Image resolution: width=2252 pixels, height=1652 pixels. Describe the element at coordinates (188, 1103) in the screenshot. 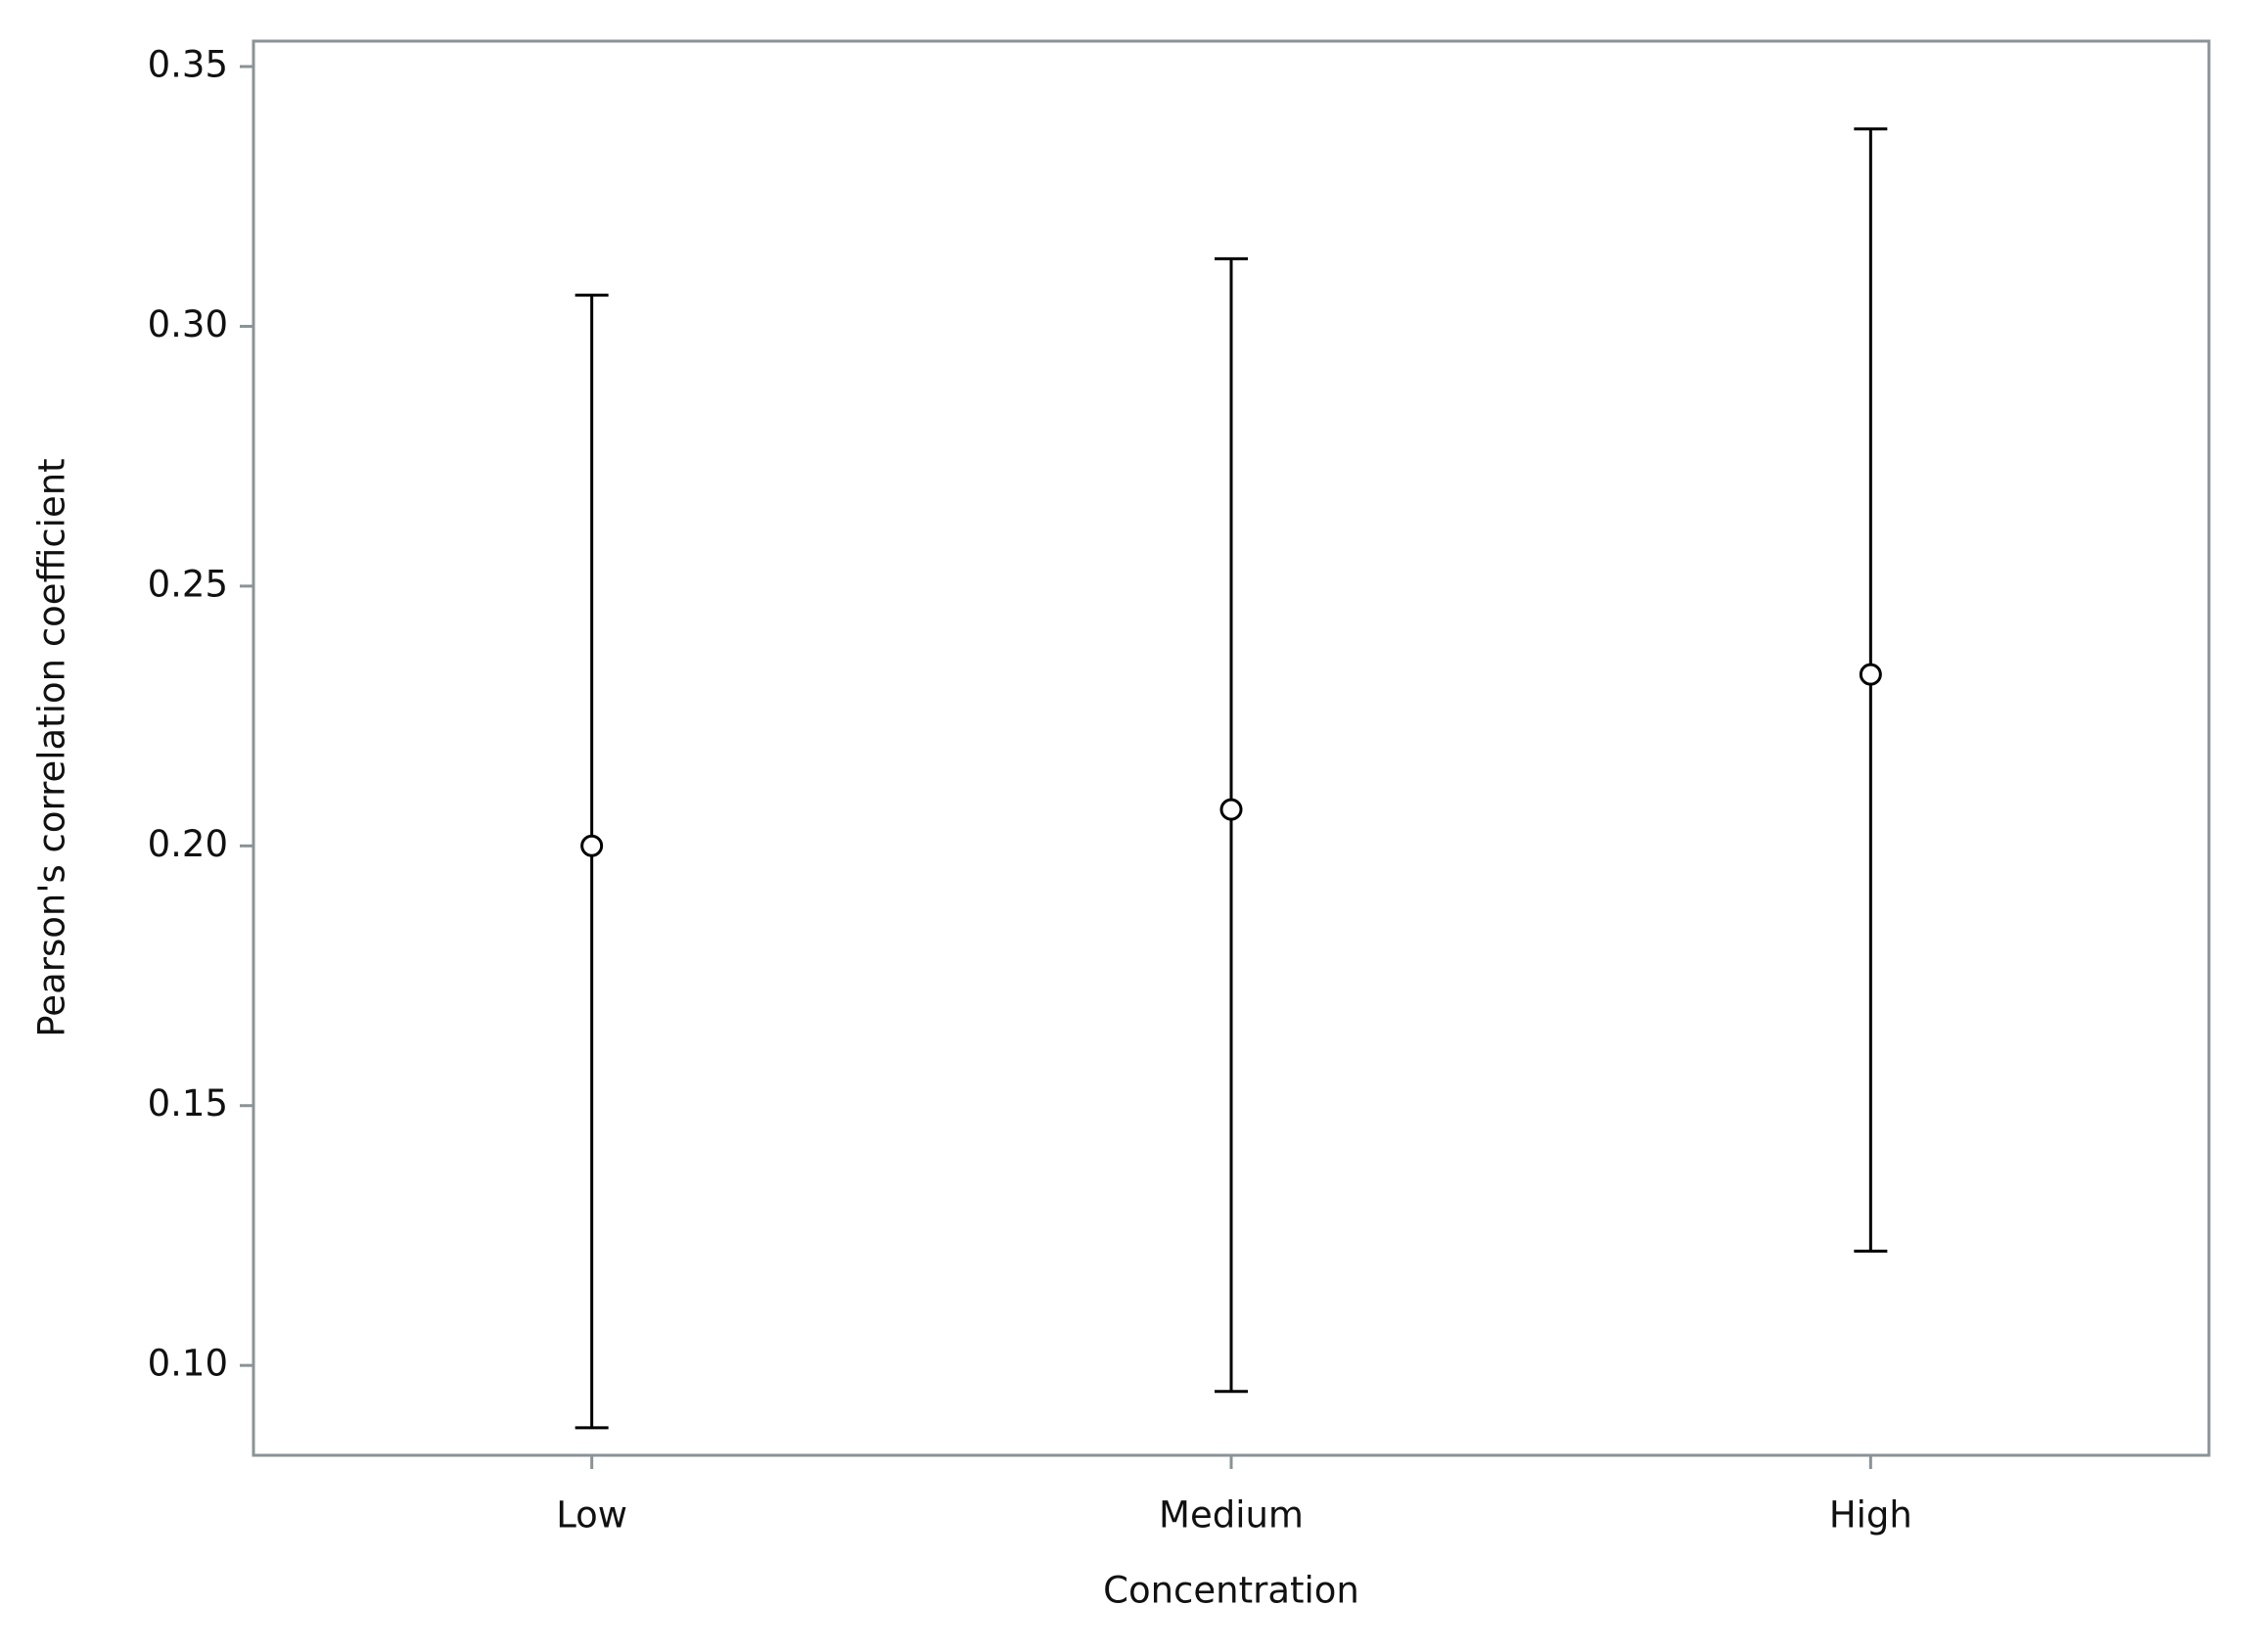

I see `y-tick-label: 0.15` at that location.